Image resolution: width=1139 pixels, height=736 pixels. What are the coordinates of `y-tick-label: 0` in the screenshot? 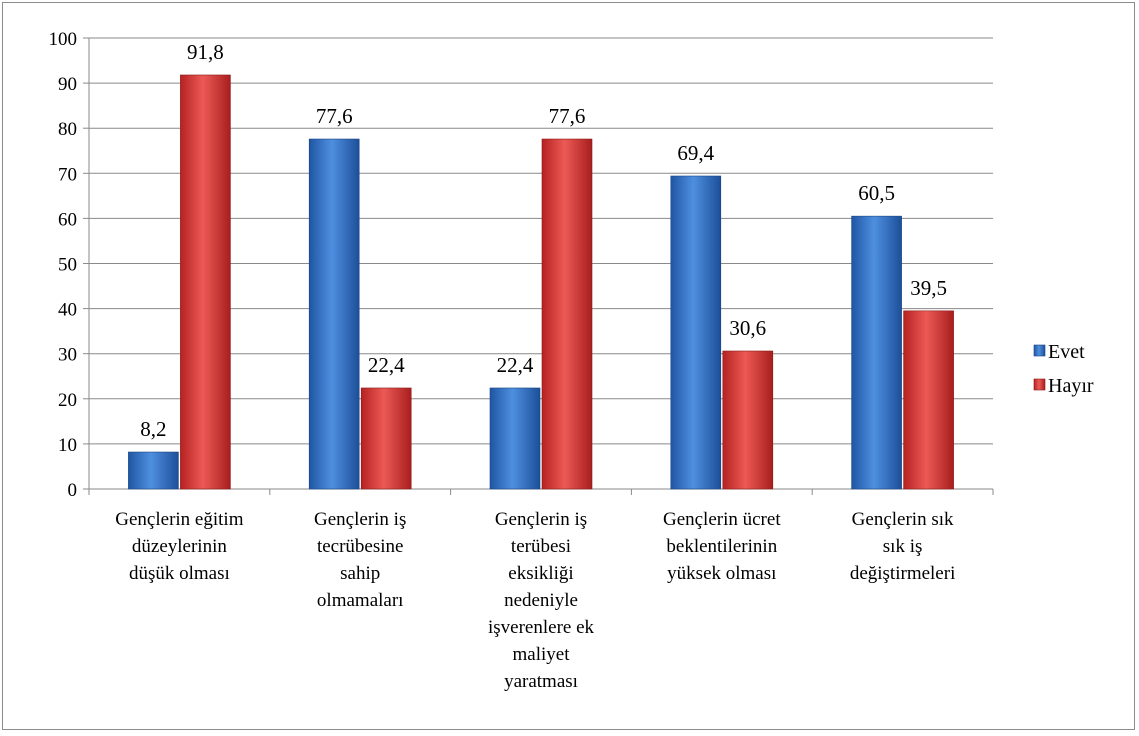 It's located at (73, 490).